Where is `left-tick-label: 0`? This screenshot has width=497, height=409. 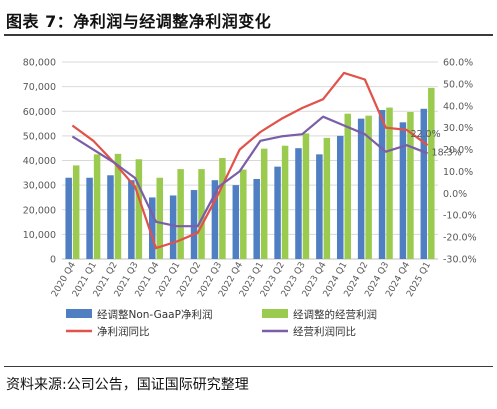 left-tick-label: 0 is located at coordinates (53, 260).